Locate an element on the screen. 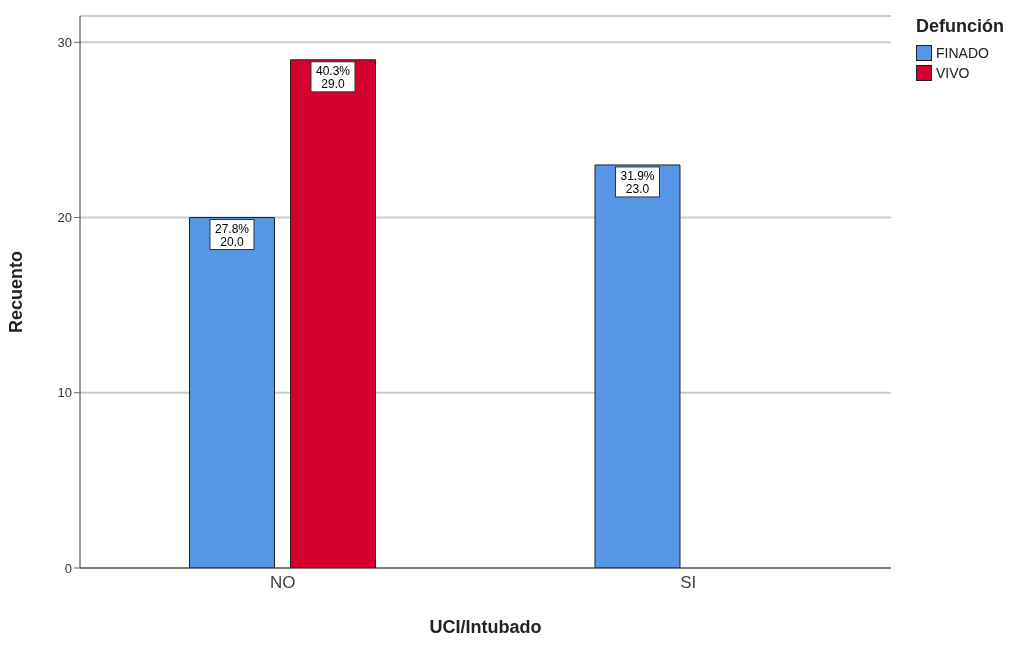 Image resolution: width=1019 pixels, height=653 pixels. legend-label: FINADO is located at coordinates (962, 53).